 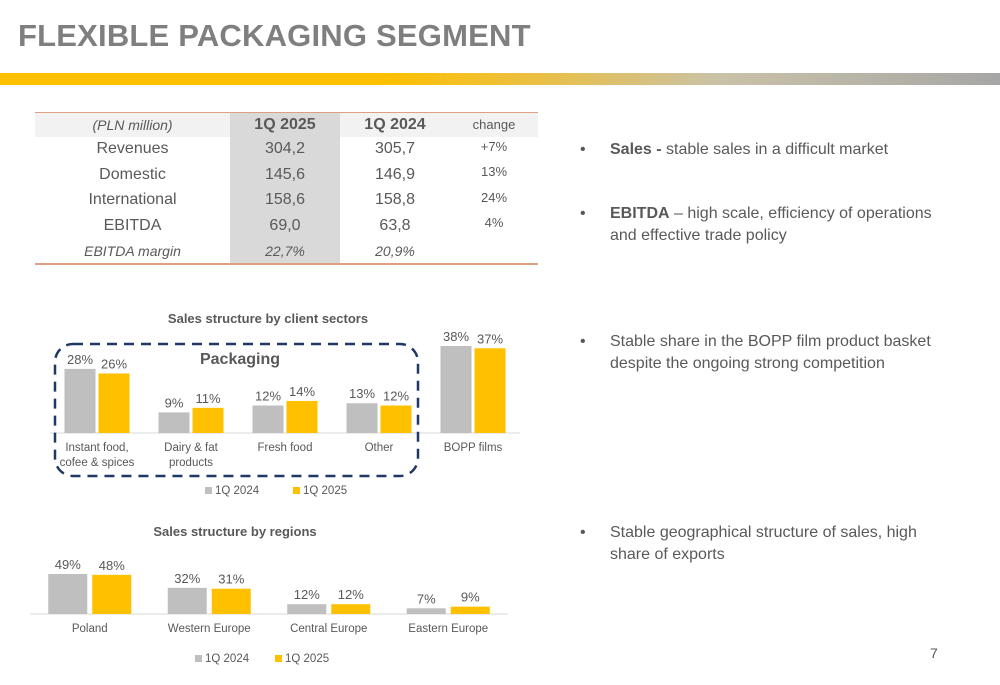 I want to click on category-label: Poland, so click(x=90, y=629).